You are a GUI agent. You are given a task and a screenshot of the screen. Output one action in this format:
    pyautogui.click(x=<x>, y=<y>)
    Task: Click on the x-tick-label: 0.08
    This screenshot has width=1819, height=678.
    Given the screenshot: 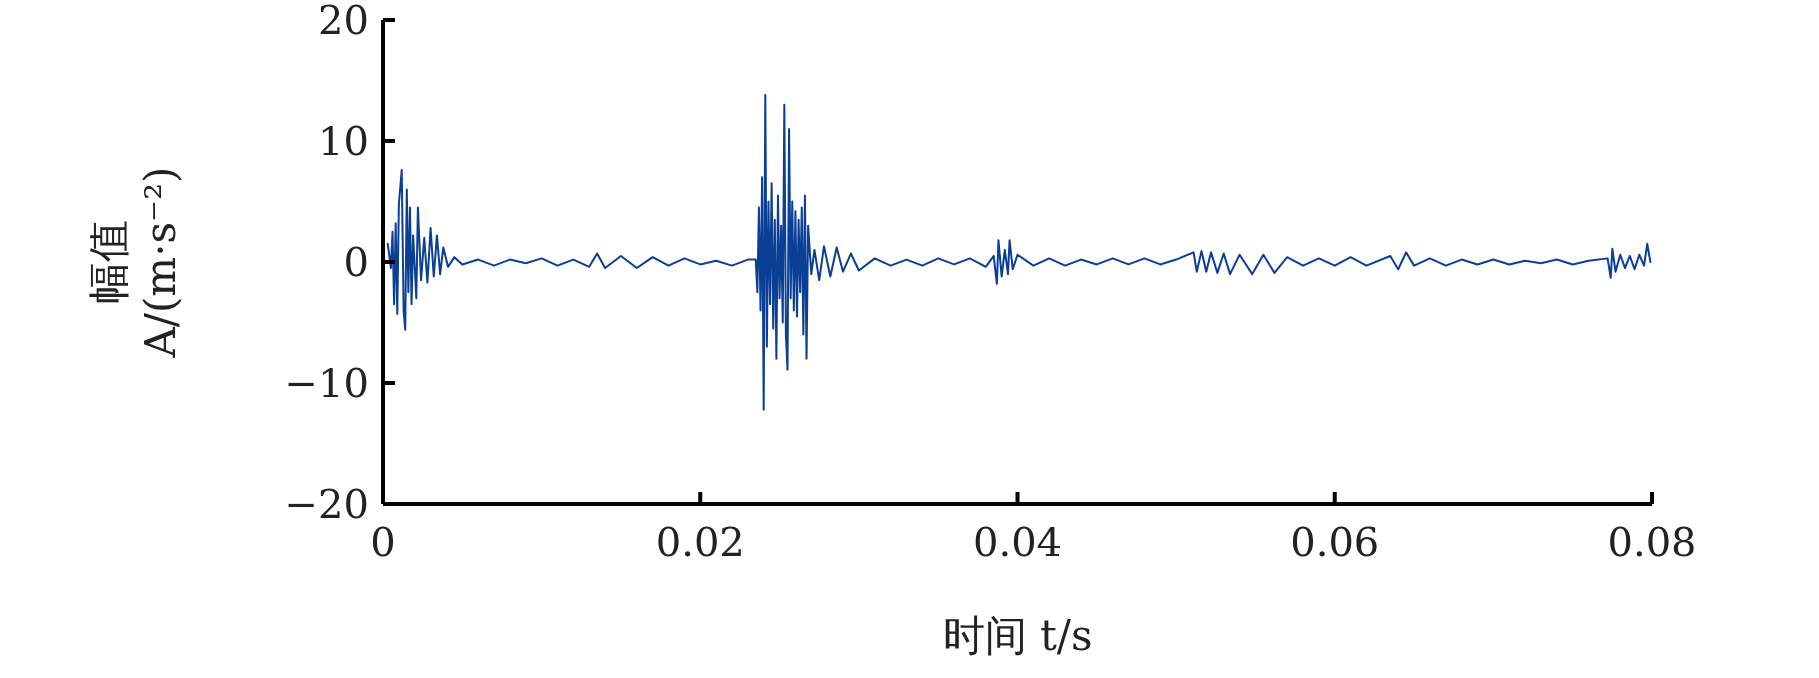 What is the action you would take?
    pyautogui.click(x=1652, y=542)
    